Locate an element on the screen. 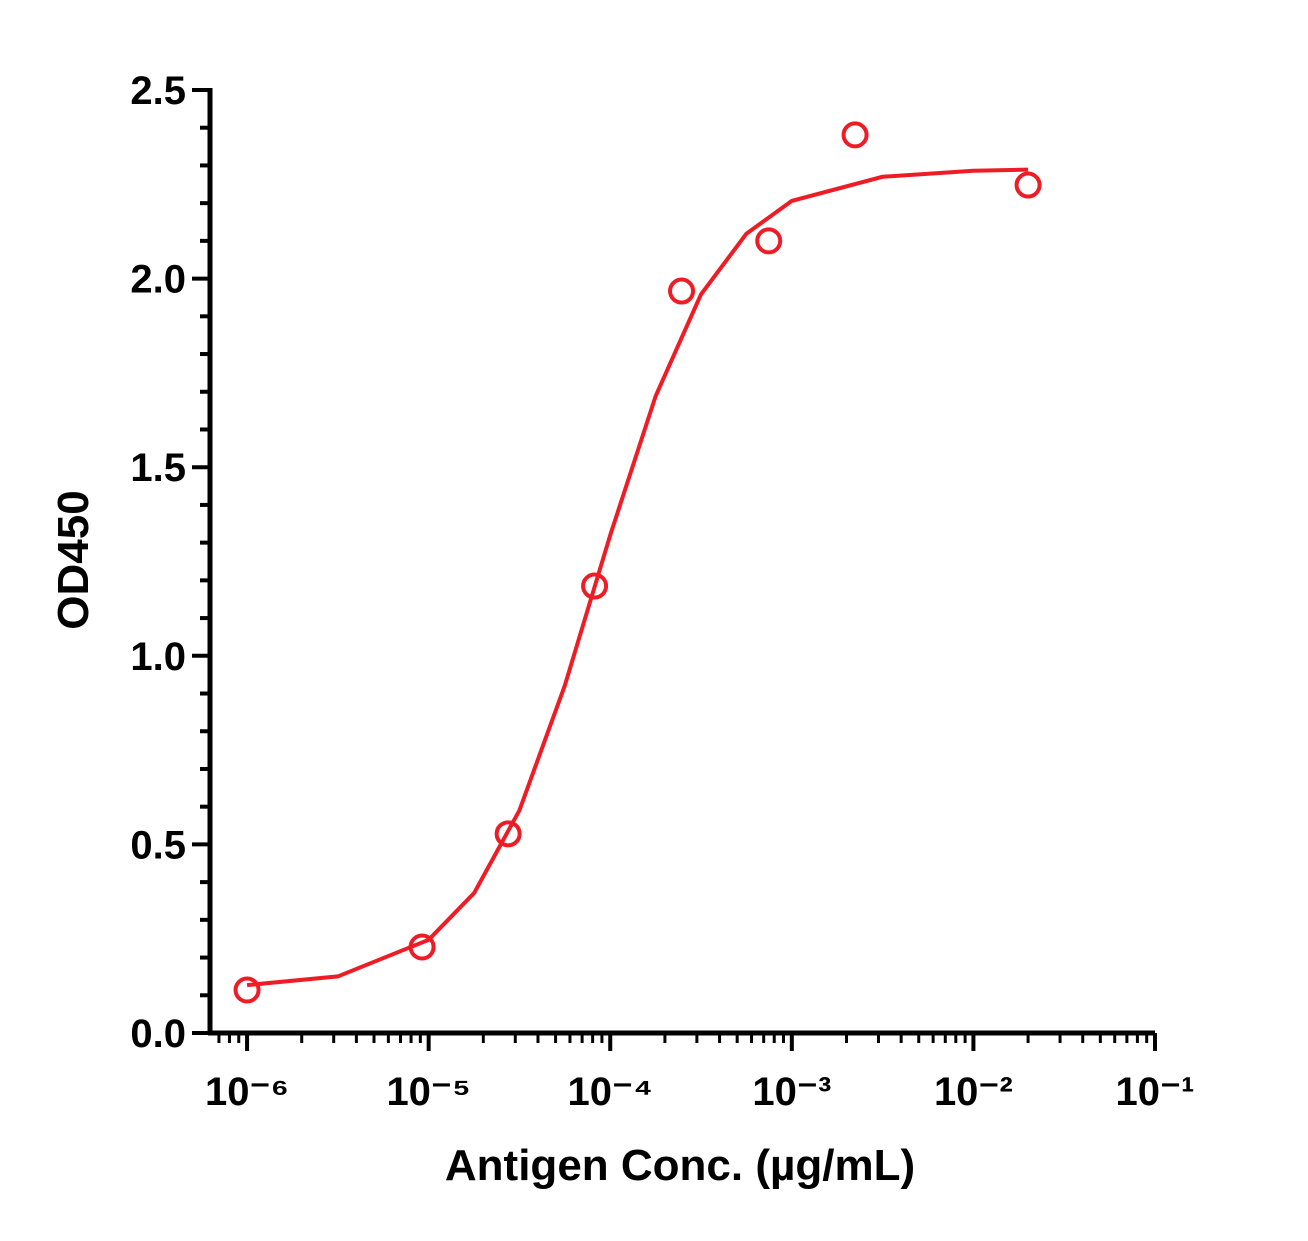 The width and height of the screenshot is (1308, 1241). x-tick-label: 10⁻⁶ is located at coordinates (247, 1092).